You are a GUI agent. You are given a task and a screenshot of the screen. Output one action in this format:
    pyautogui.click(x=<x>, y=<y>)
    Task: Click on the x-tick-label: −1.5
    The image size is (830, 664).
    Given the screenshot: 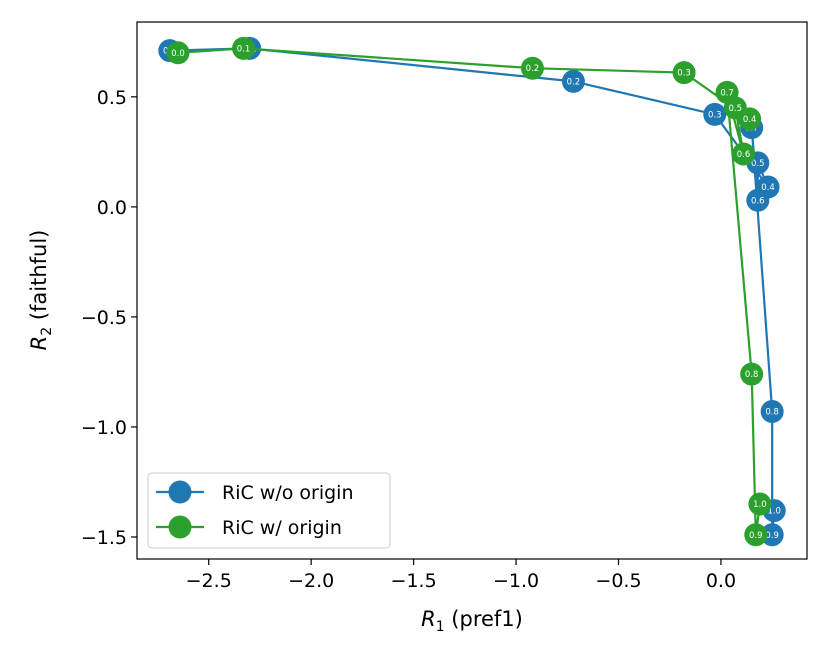 What is the action you would take?
    pyautogui.click(x=414, y=581)
    